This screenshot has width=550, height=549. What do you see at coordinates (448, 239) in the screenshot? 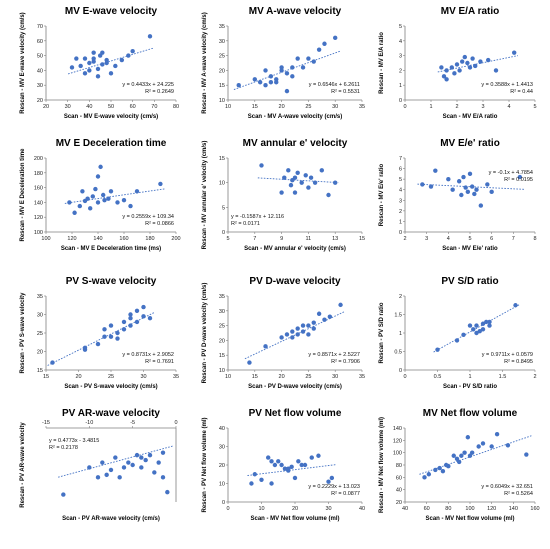
I see `x-tick-label: 4` at bounding box center [448, 239].